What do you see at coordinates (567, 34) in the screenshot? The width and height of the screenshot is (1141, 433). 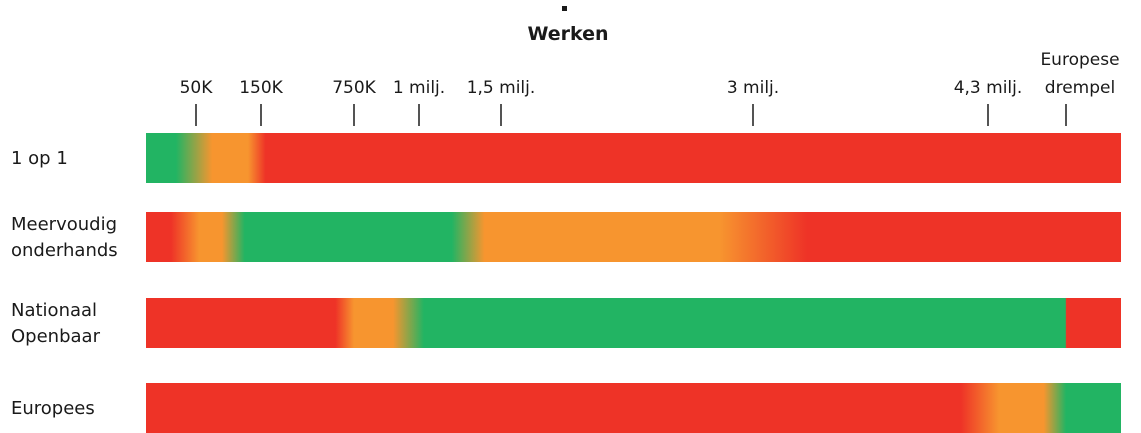 I see `chart-title: Werken` at bounding box center [567, 34].